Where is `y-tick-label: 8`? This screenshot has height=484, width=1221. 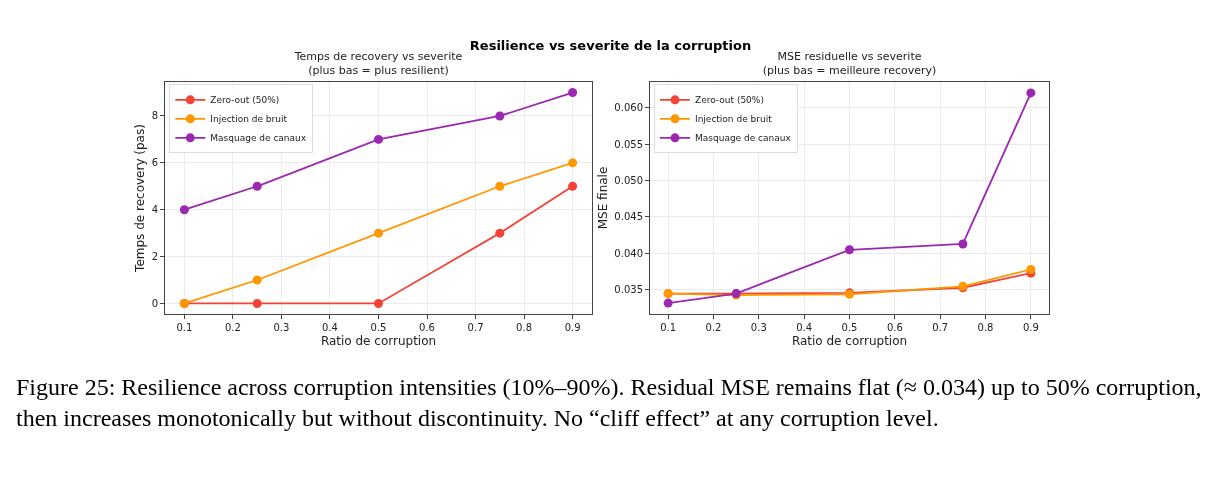 y-tick-label: 8 is located at coordinates (154, 116).